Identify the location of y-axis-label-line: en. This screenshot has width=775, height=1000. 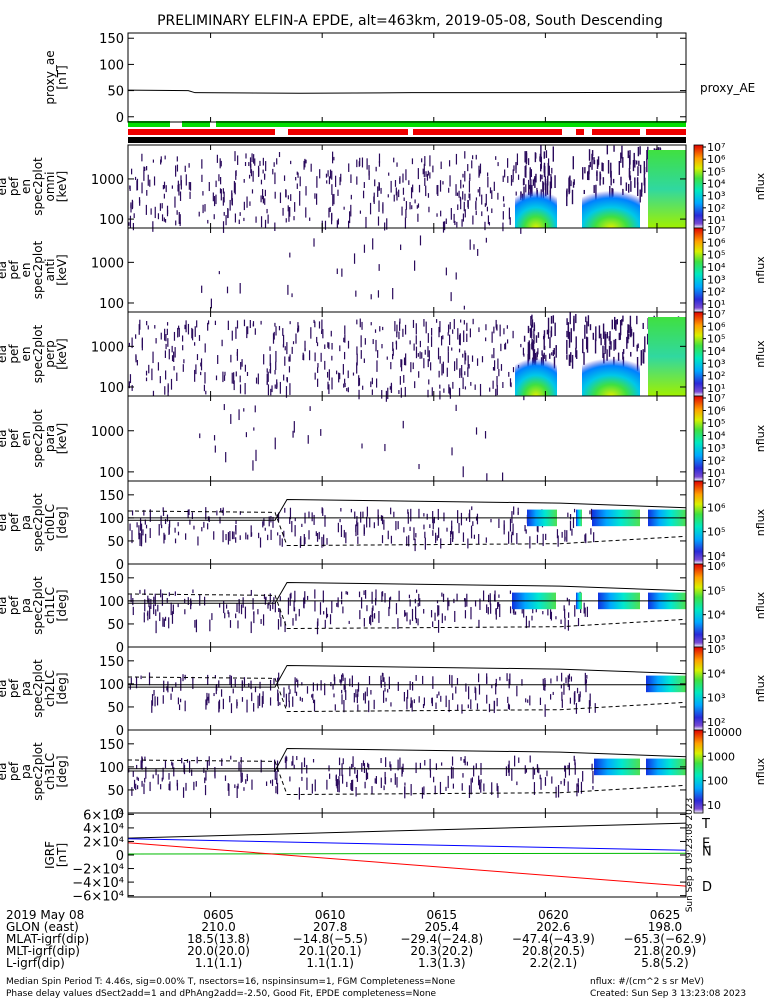
(26, 270).